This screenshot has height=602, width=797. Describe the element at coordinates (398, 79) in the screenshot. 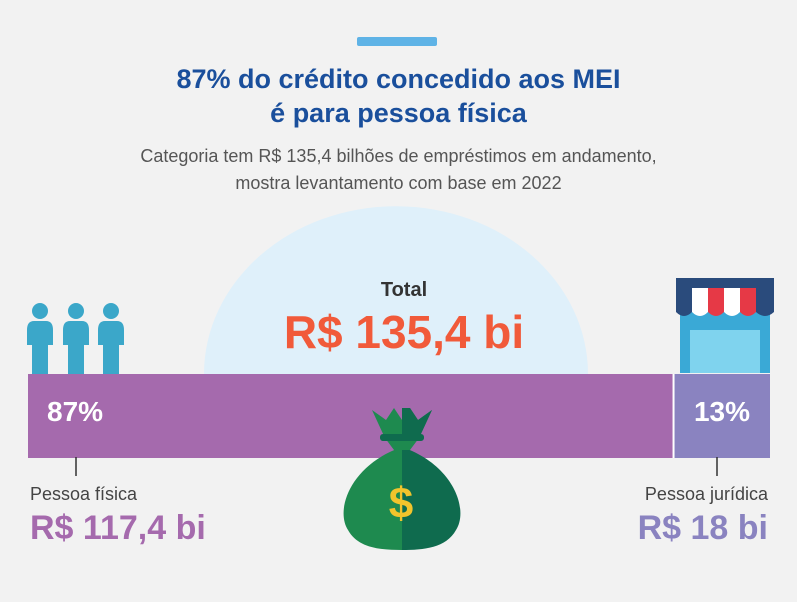

I see `title-line-1: 87% do crédito concedido aos MEI` at that location.